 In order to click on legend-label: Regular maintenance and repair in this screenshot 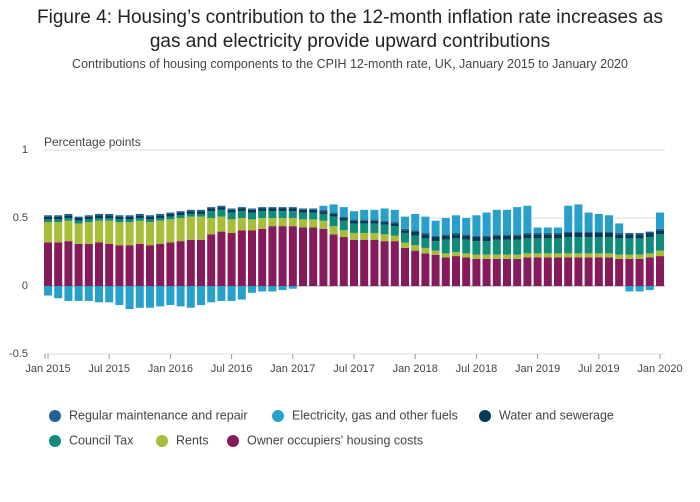, I will do `click(158, 415)`.